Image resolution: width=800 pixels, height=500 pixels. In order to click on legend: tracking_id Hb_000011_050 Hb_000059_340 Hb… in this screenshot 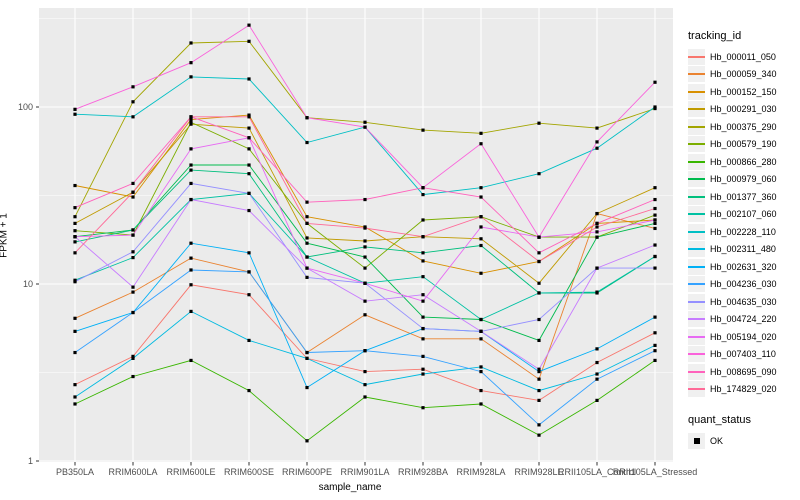, I will do `click(743, 240)`.